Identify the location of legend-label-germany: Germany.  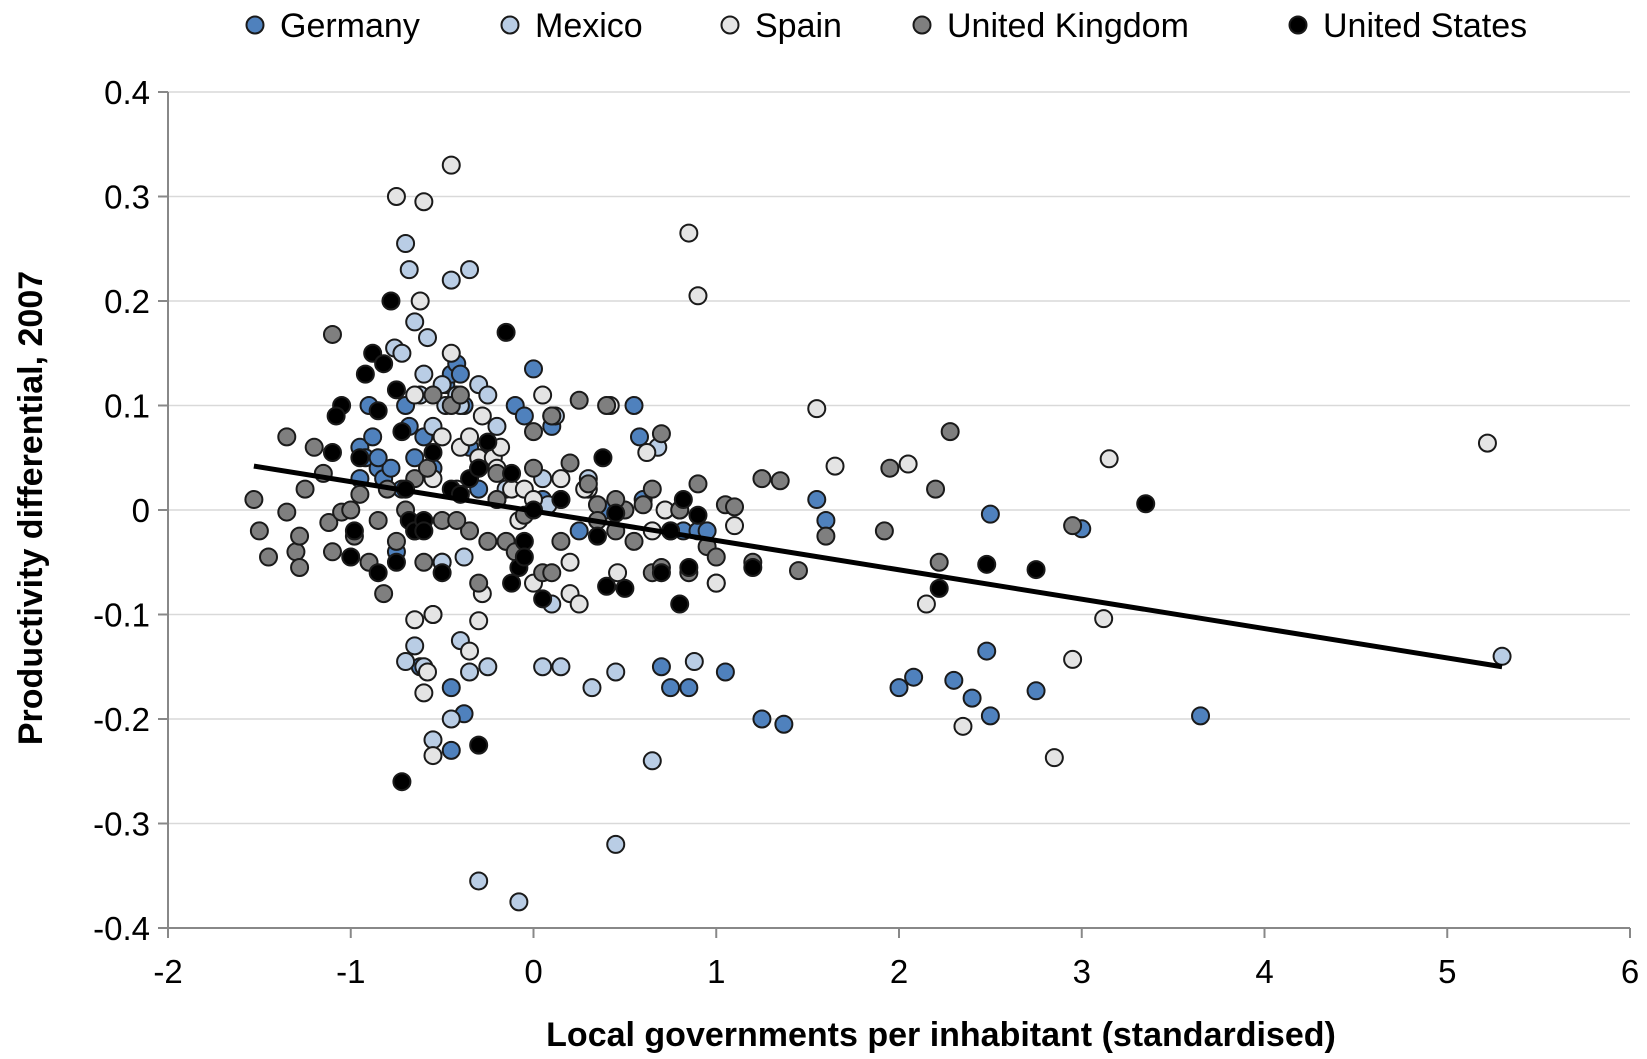
(350, 26).